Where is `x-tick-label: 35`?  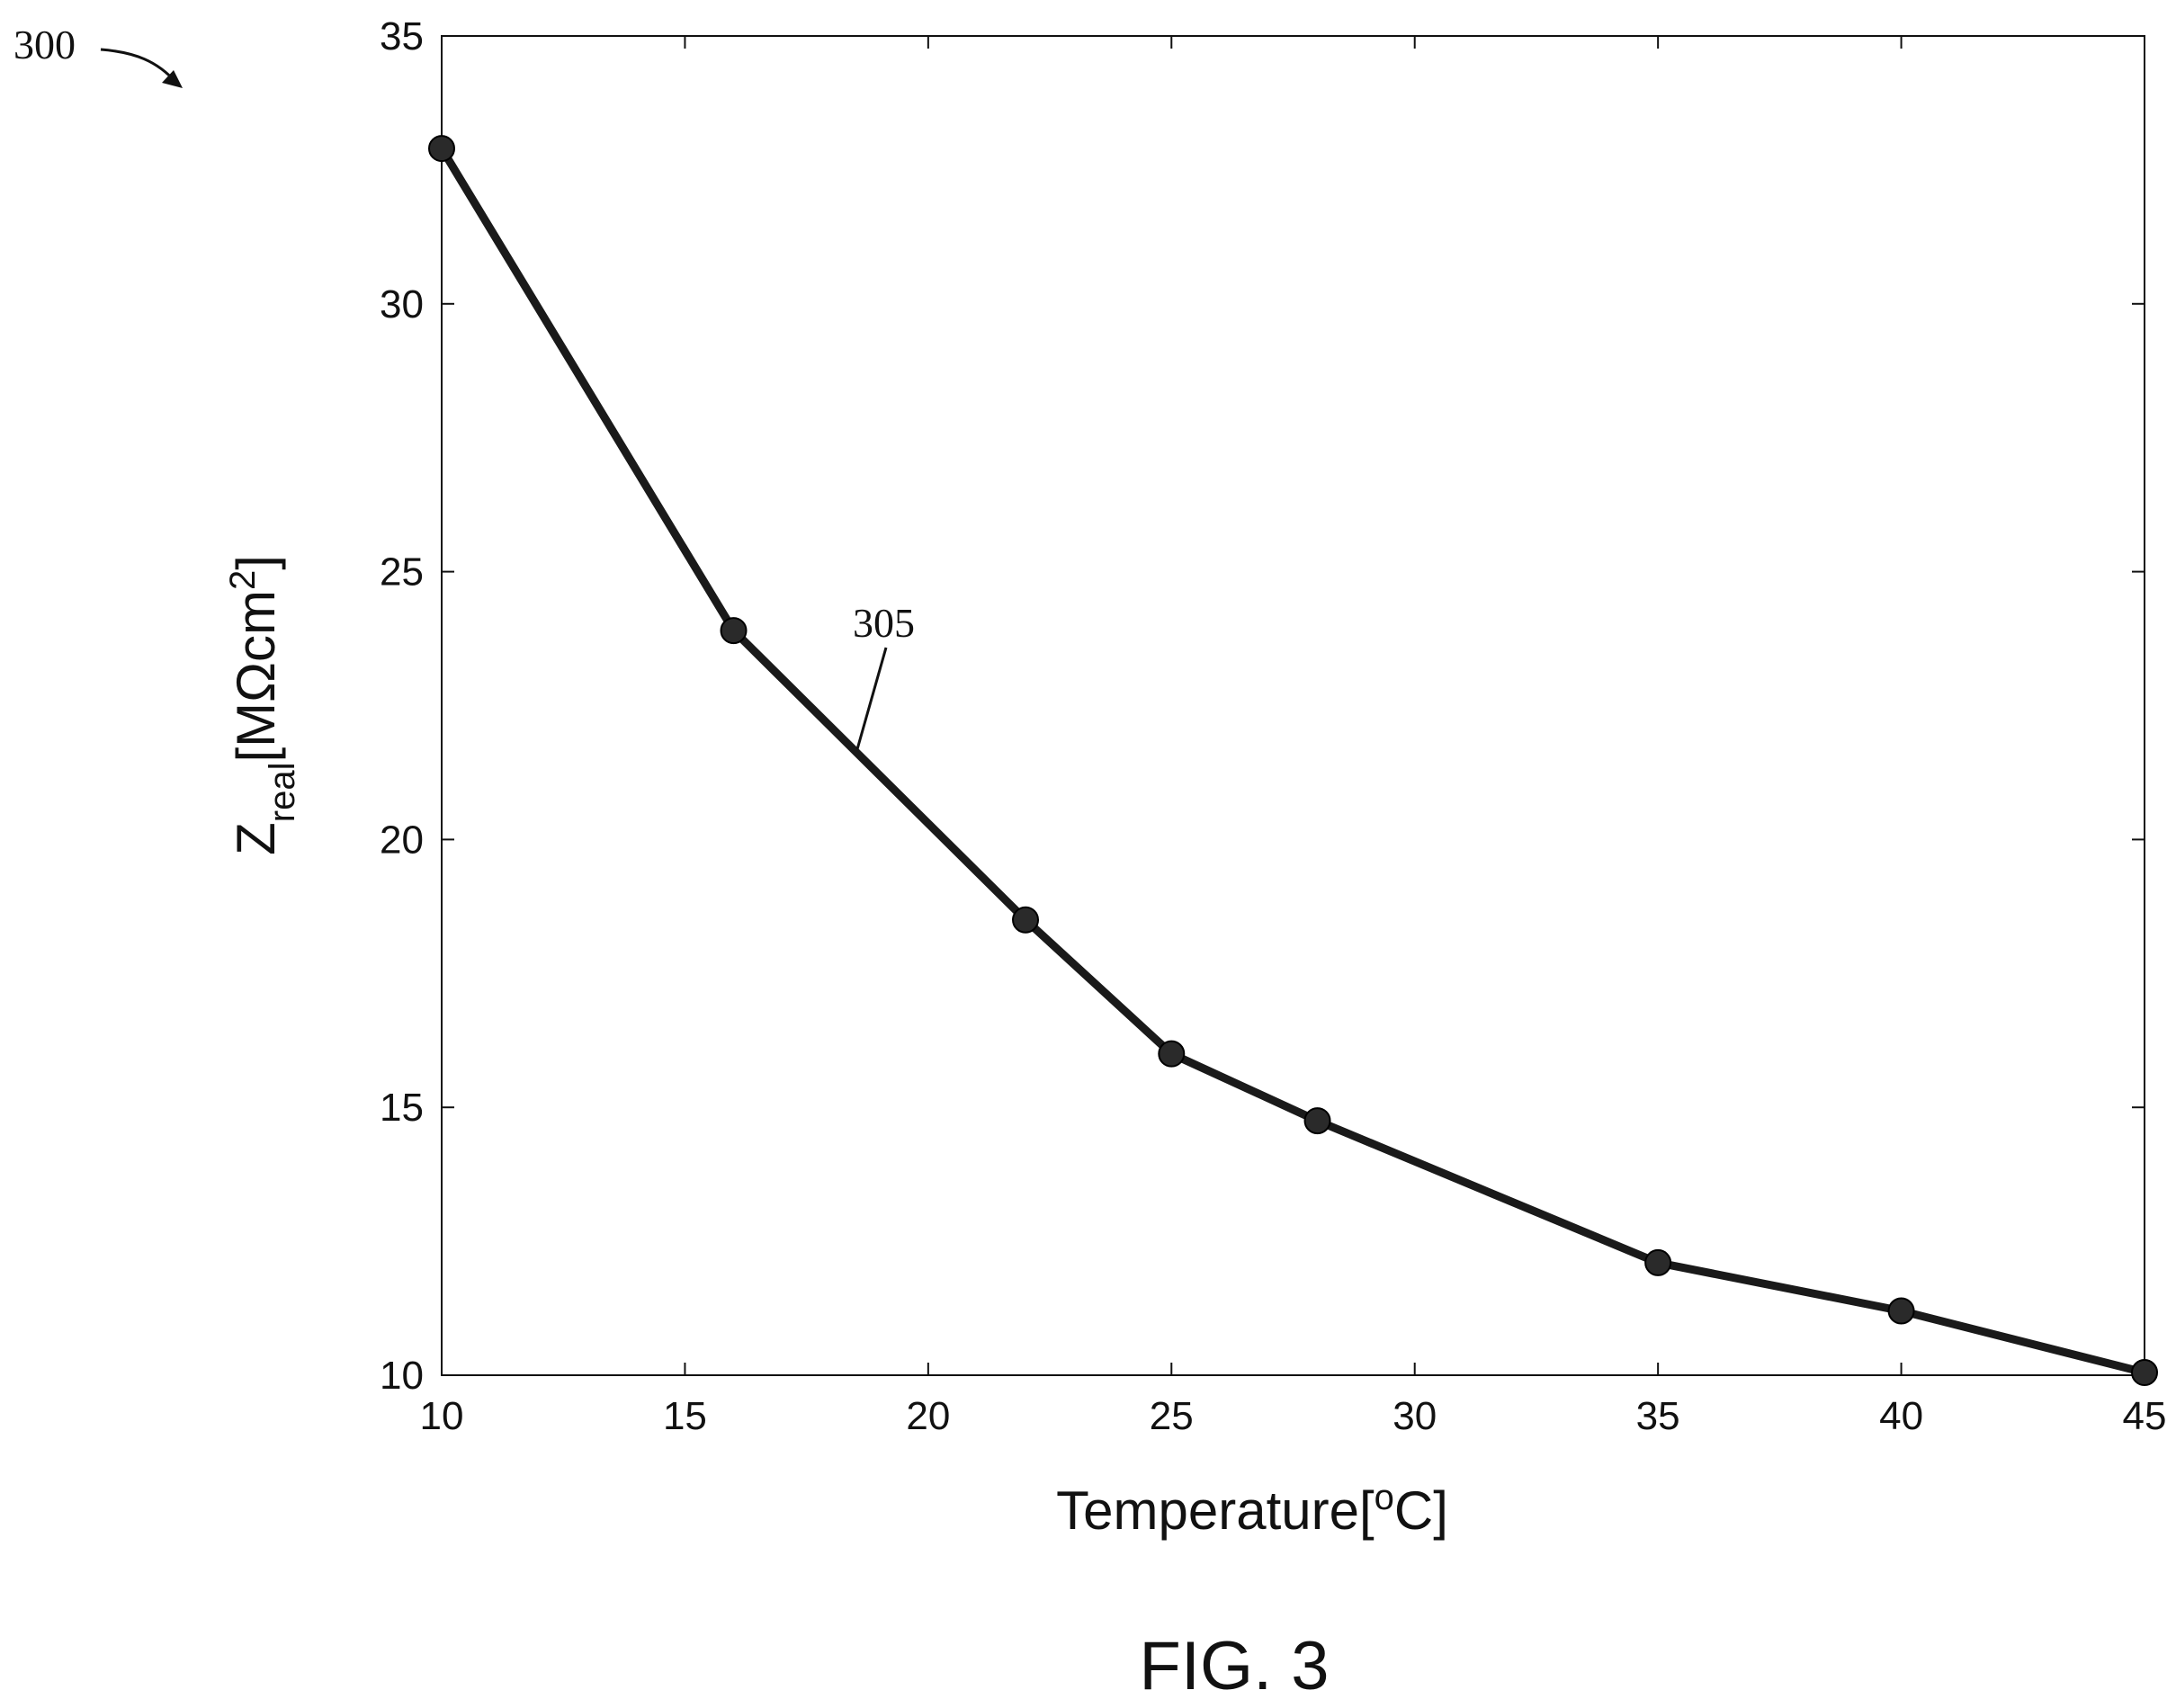 x-tick-label: 35 is located at coordinates (1658, 1416).